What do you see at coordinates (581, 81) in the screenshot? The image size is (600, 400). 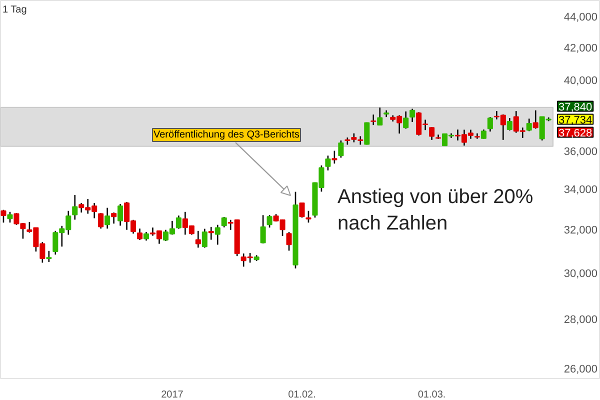 I see `y-tick-label: 40,000` at bounding box center [581, 81].